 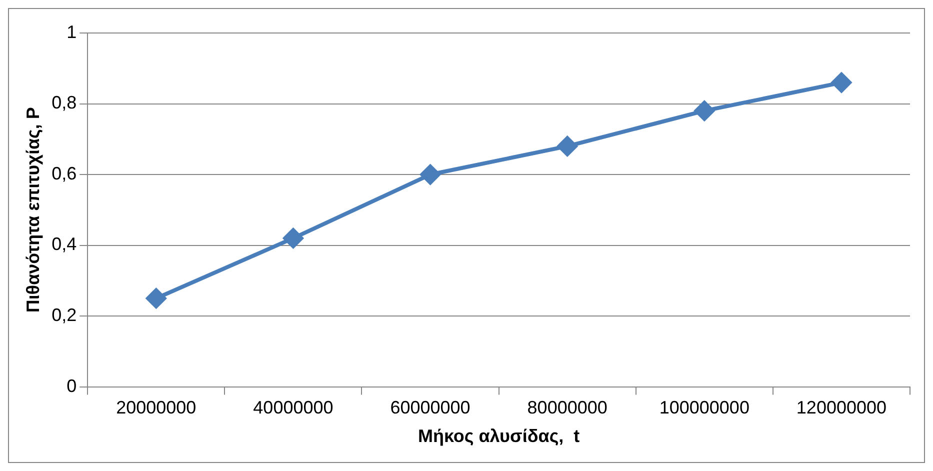 What do you see at coordinates (567, 408) in the screenshot?
I see `x-tick-label: 80000000` at bounding box center [567, 408].